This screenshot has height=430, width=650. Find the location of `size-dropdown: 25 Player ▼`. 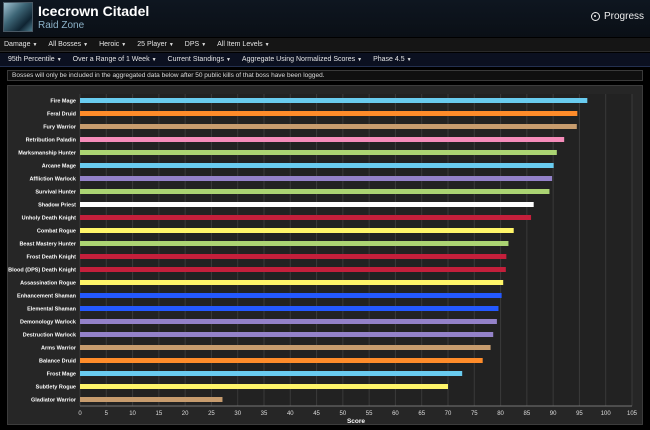

size-dropdown: 25 Player ▼ is located at coordinates (155, 44).